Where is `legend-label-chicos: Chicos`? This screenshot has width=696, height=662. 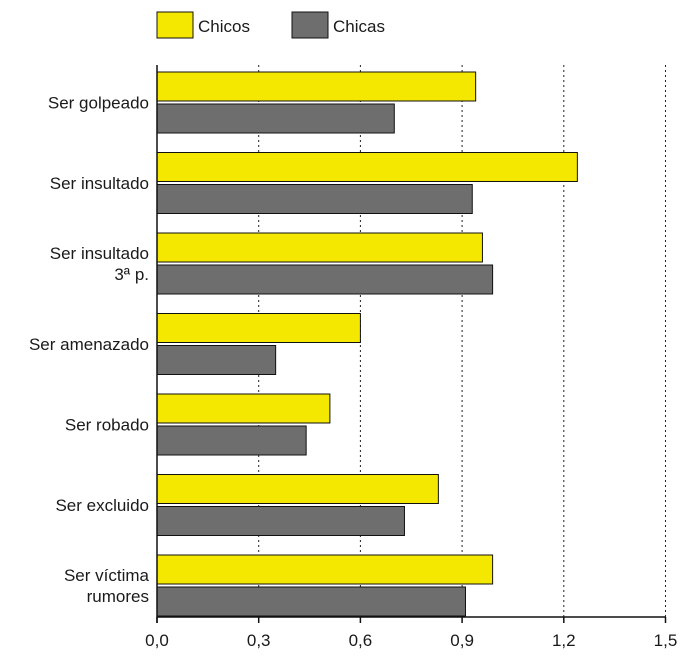
legend-label-chicos: Chicos is located at coordinates (224, 26).